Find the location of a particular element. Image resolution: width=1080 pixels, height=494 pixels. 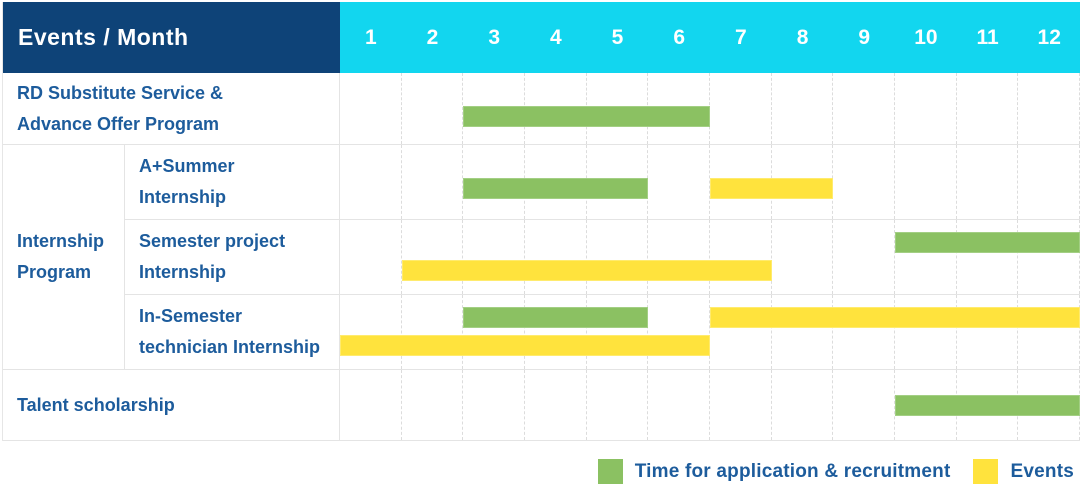

month-header-cell: 6 is located at coordinates (679, 37).